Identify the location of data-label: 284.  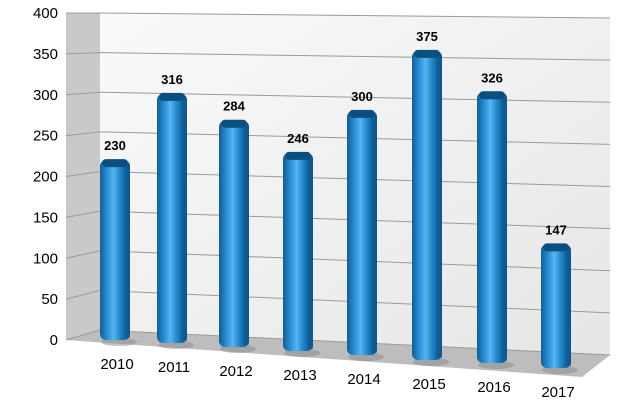
(234, 106).